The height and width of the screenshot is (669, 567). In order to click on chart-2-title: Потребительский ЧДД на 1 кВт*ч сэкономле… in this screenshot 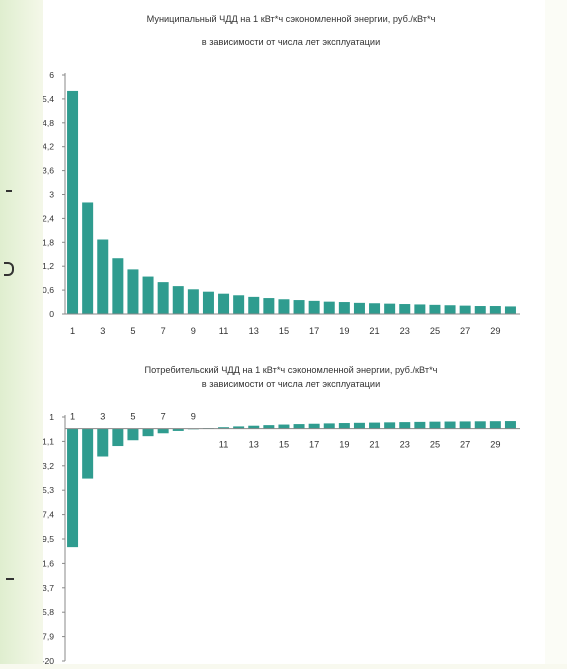, I will do `click(291, 370)`.